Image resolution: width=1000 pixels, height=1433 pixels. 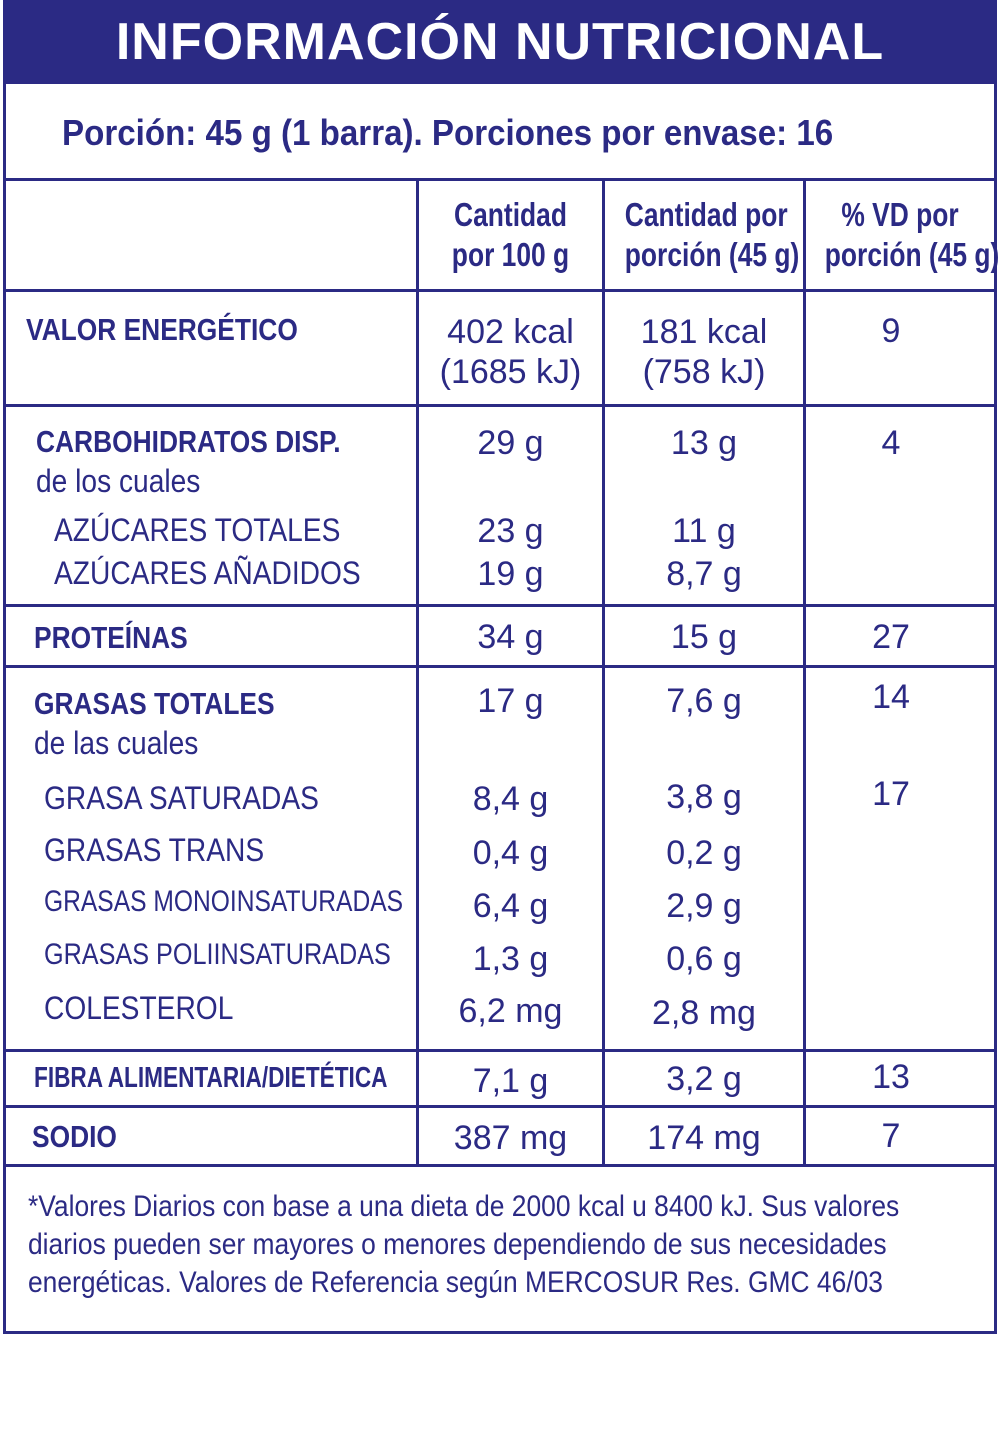 I want to click on row-label-fibra: FIBRA ALIMENTARIA/DIETÉTICA, so click(x=211, y=1078).